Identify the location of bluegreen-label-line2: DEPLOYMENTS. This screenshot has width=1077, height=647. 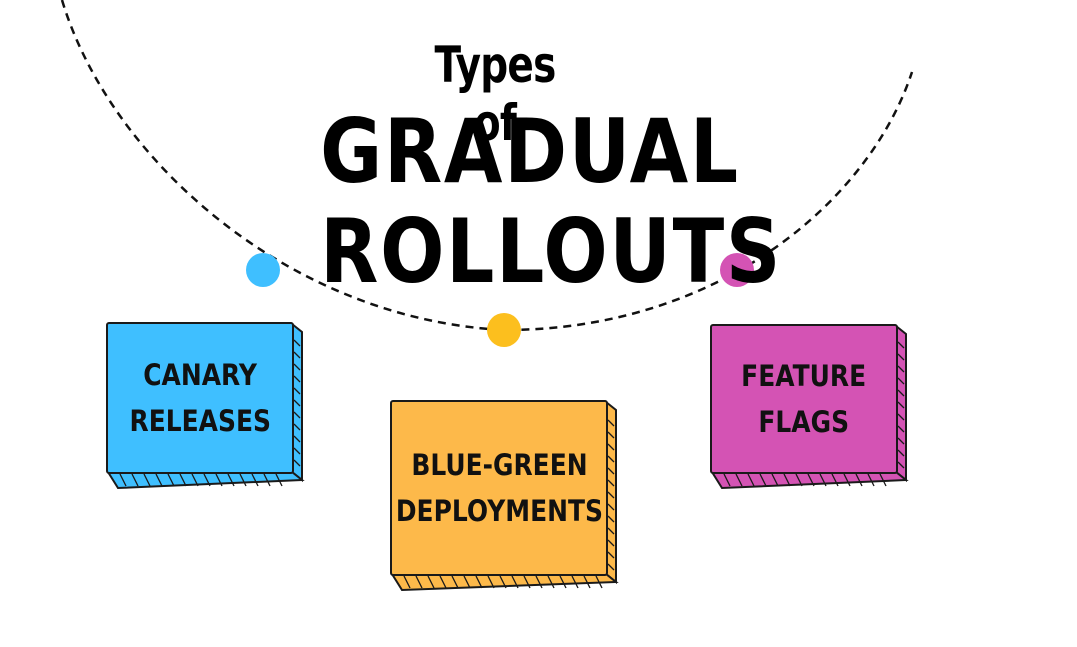
(499, 511).